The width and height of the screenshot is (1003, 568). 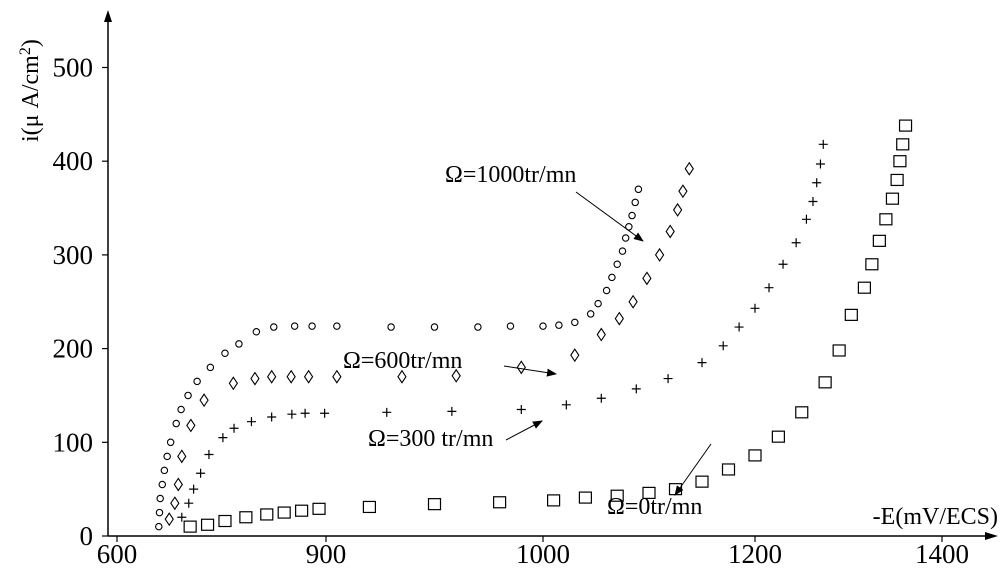 I want to click on x-tick-label: 1000, so click(x=543, y=553).